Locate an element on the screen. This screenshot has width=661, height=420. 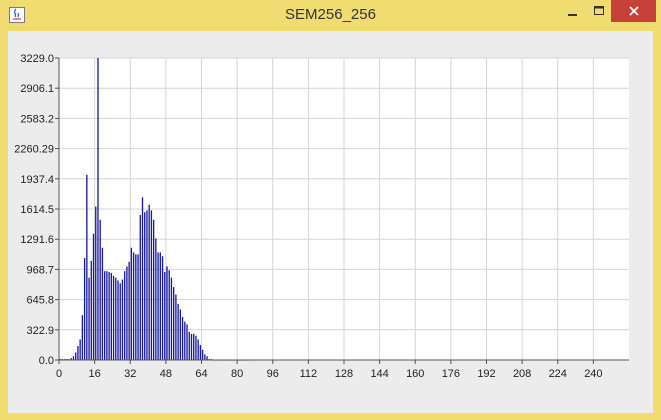
x-tick-label: 112 is located at coordinates (309, 374).